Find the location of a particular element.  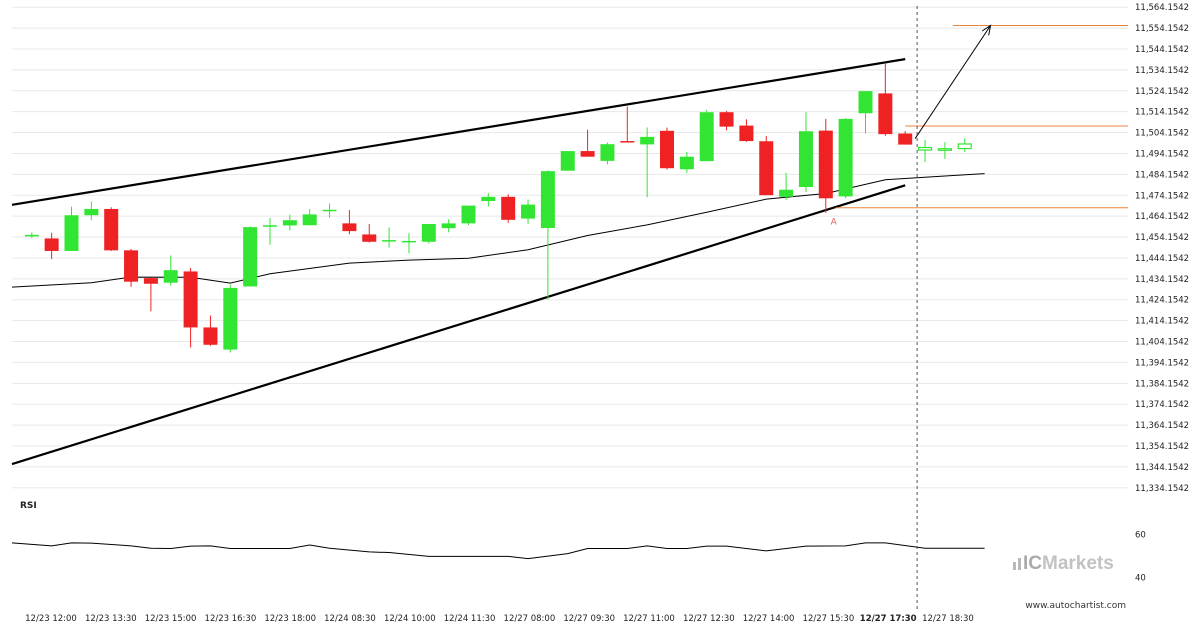

x-tick-label: 12/27 15:30 is located at coordinates (829, 619).